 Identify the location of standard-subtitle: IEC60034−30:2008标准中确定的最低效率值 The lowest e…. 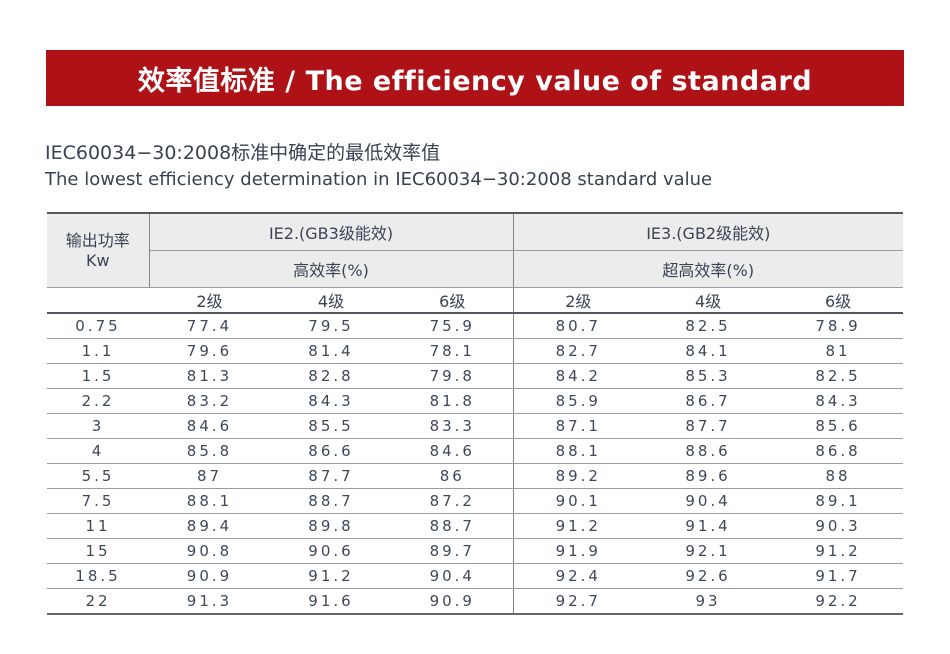
(378, 166).